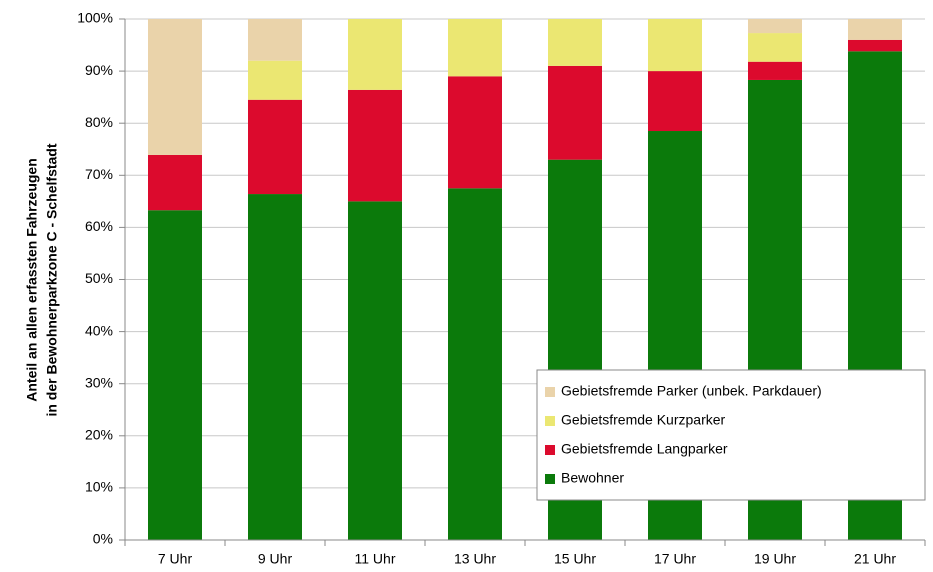 Image resolution: width=933 pixels, height=572 pixels. I want to click on y-tick-label: 10%, so click(99, 487).